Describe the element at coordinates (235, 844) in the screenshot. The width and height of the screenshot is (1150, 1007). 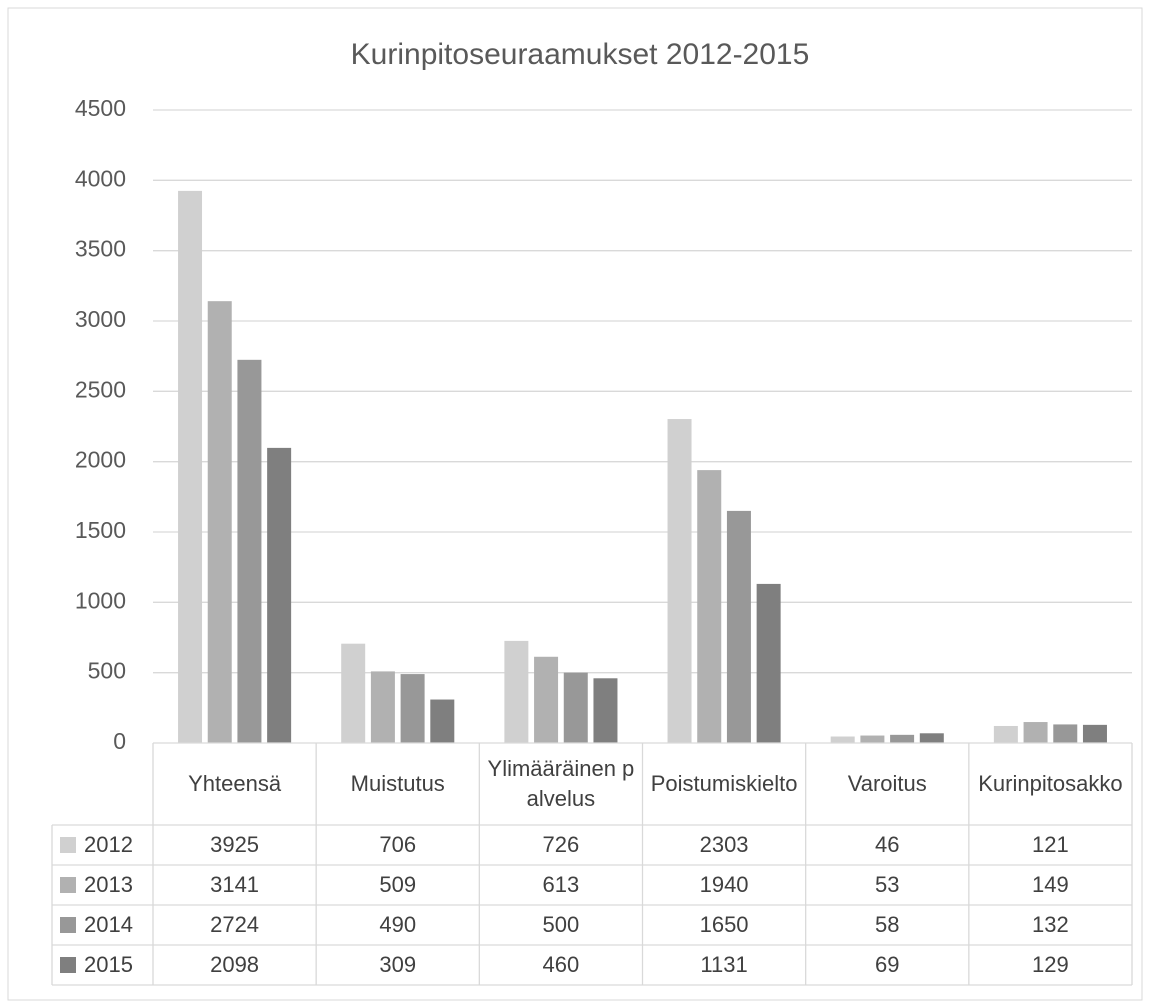
I see `table-value: 3925` at that location.